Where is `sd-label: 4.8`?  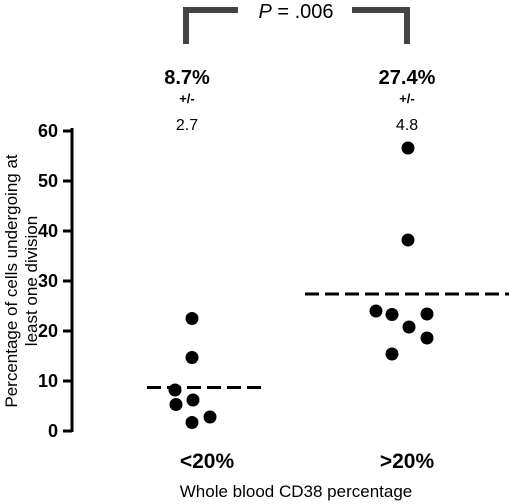
sd-label: 4.8 is located at coordinates (407, 125).